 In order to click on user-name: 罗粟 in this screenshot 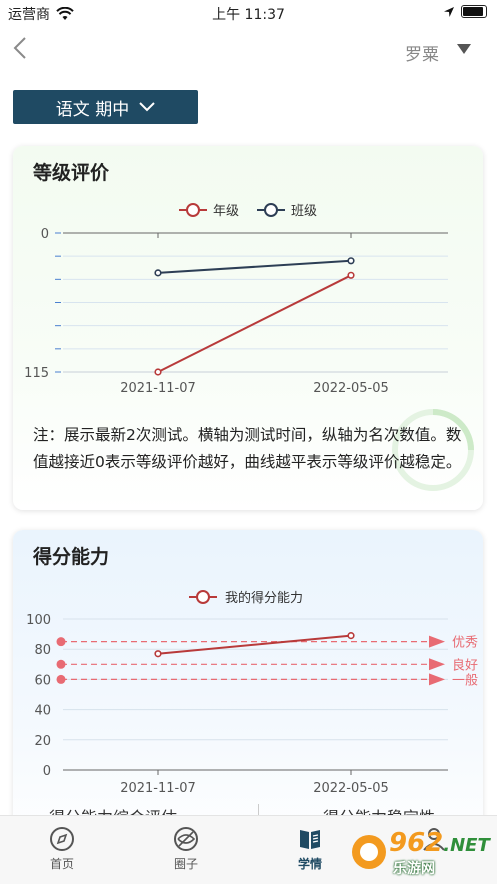, I will do `click(422, 55)`.